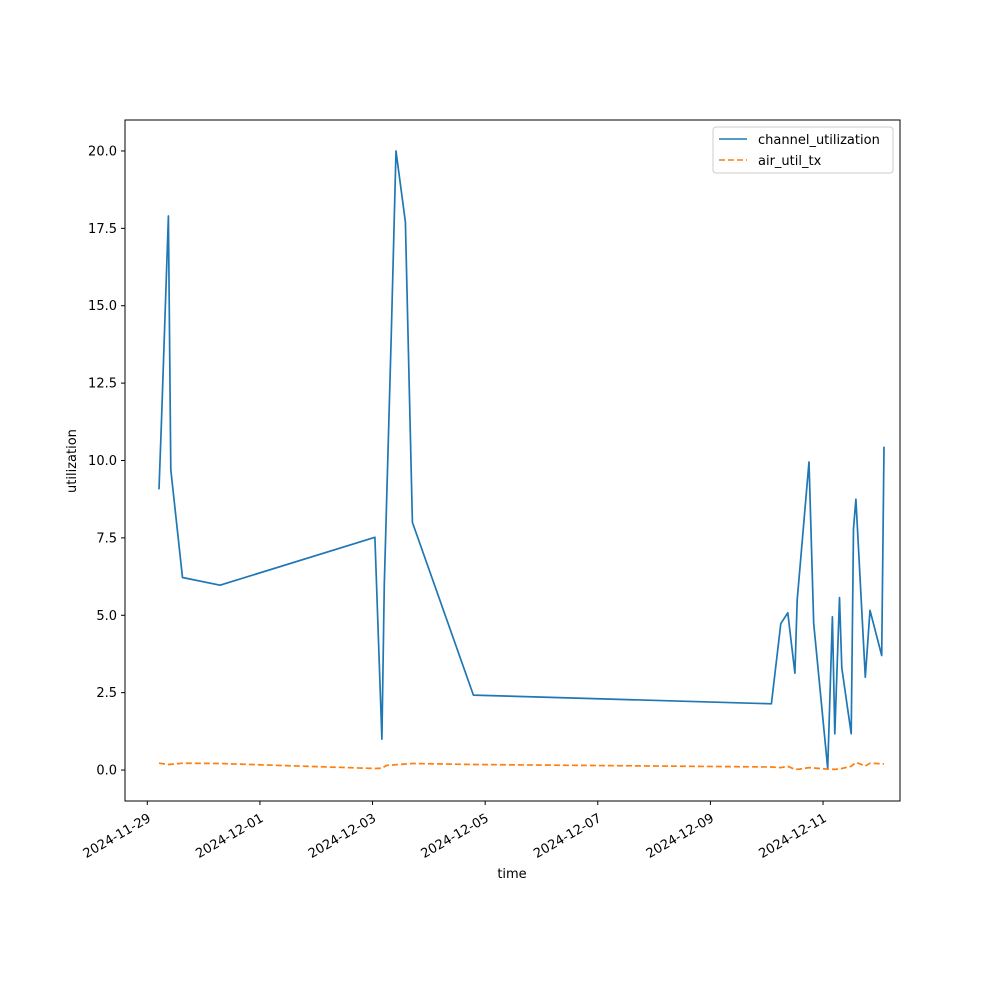  What do you see at coordinates (511, 874) in the screenshot?
I see `x-axis-label: time` at bounding box center [511, 874].